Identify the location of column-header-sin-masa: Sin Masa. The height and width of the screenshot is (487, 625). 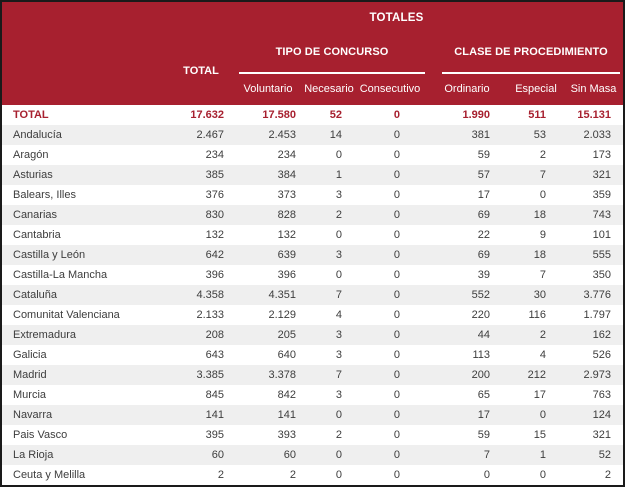
(593, 89).